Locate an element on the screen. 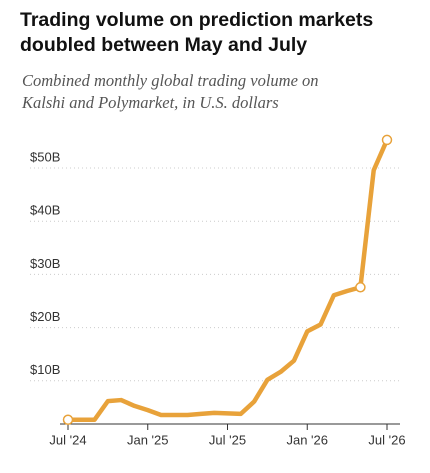  y-tick-label: $40B is located at coordinates (45, 210).